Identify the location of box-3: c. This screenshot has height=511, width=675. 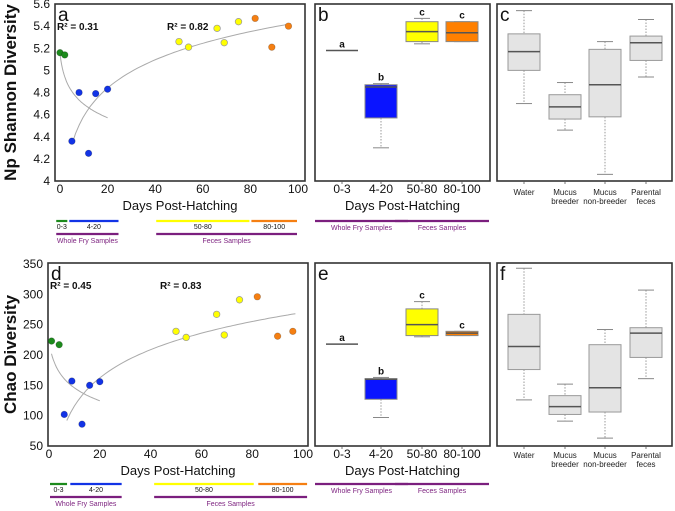
(462, 328).